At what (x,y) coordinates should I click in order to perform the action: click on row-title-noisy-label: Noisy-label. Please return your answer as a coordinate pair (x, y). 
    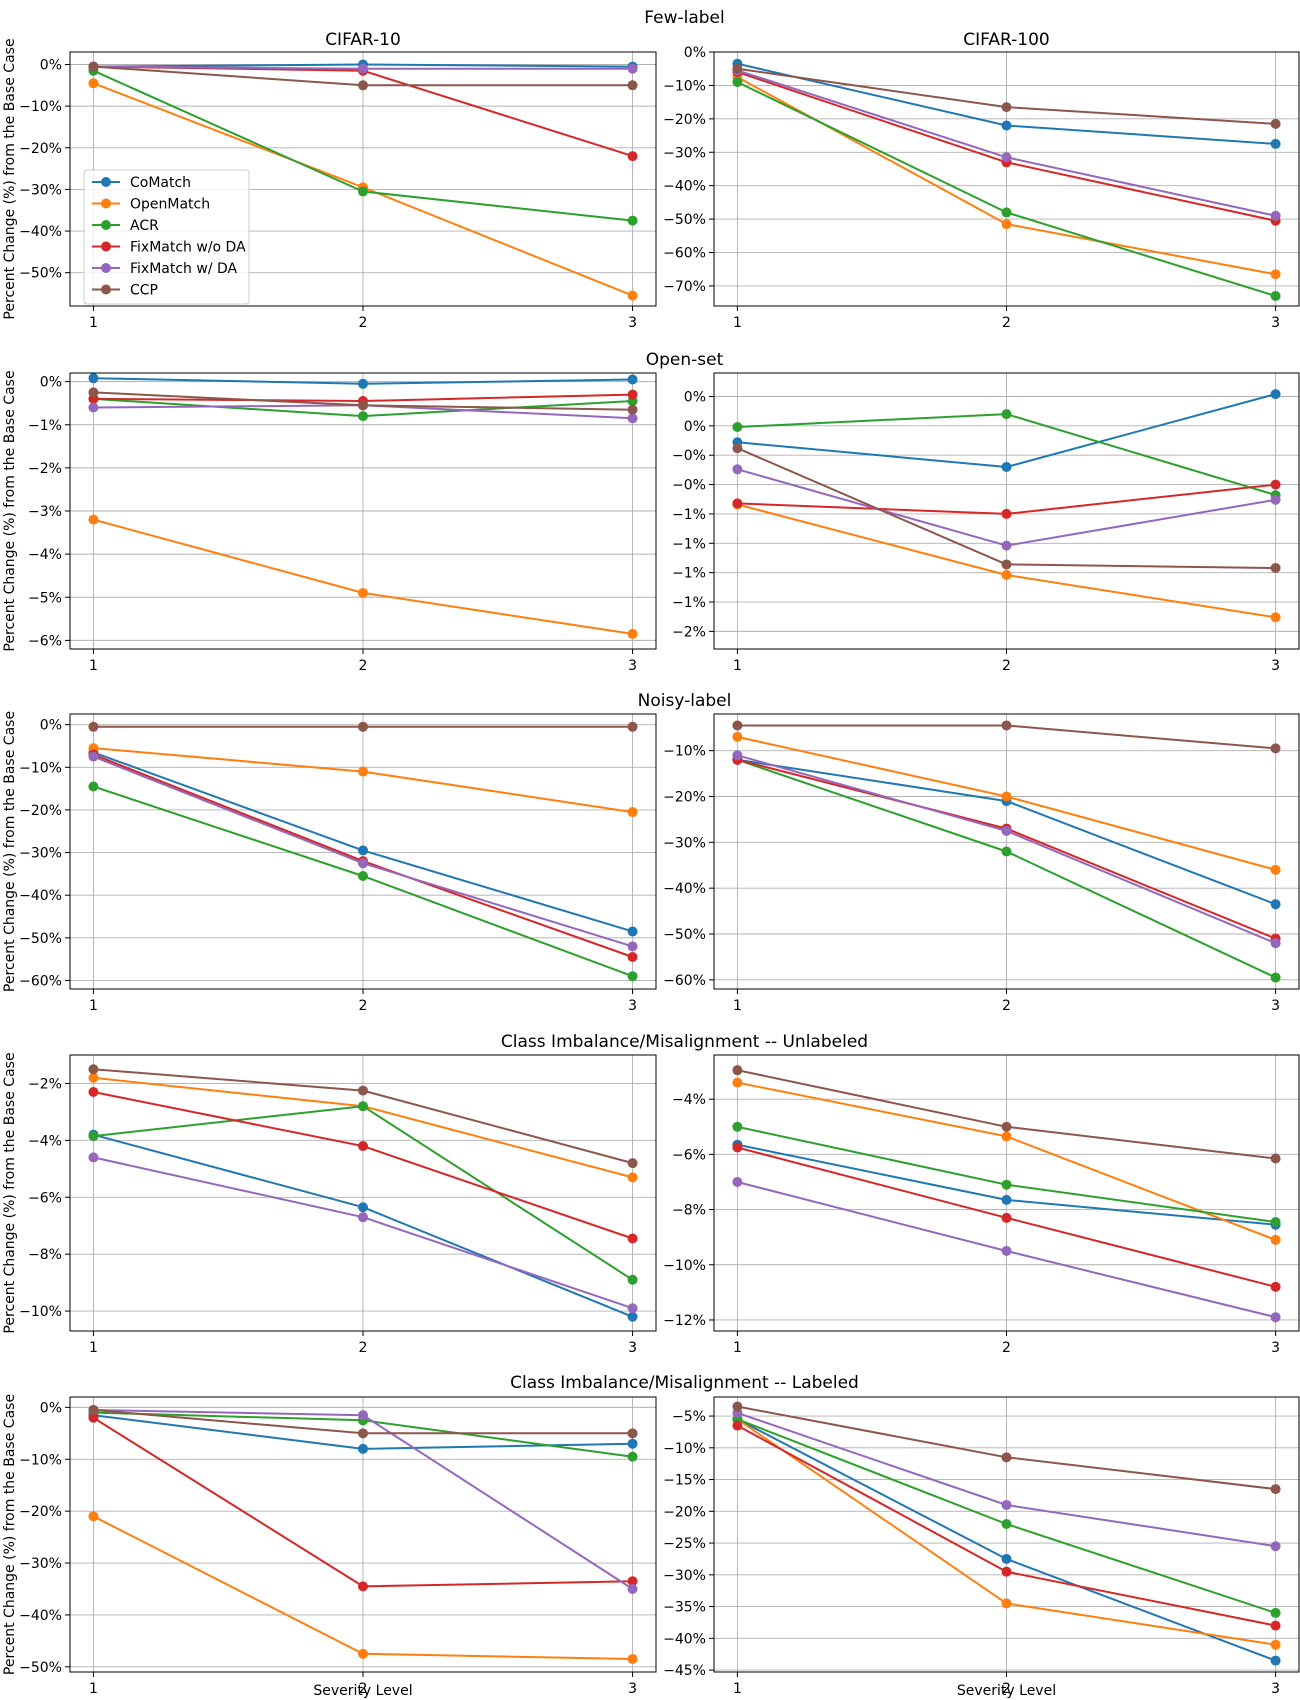
    Looking at the image, I should click on (685, 701).